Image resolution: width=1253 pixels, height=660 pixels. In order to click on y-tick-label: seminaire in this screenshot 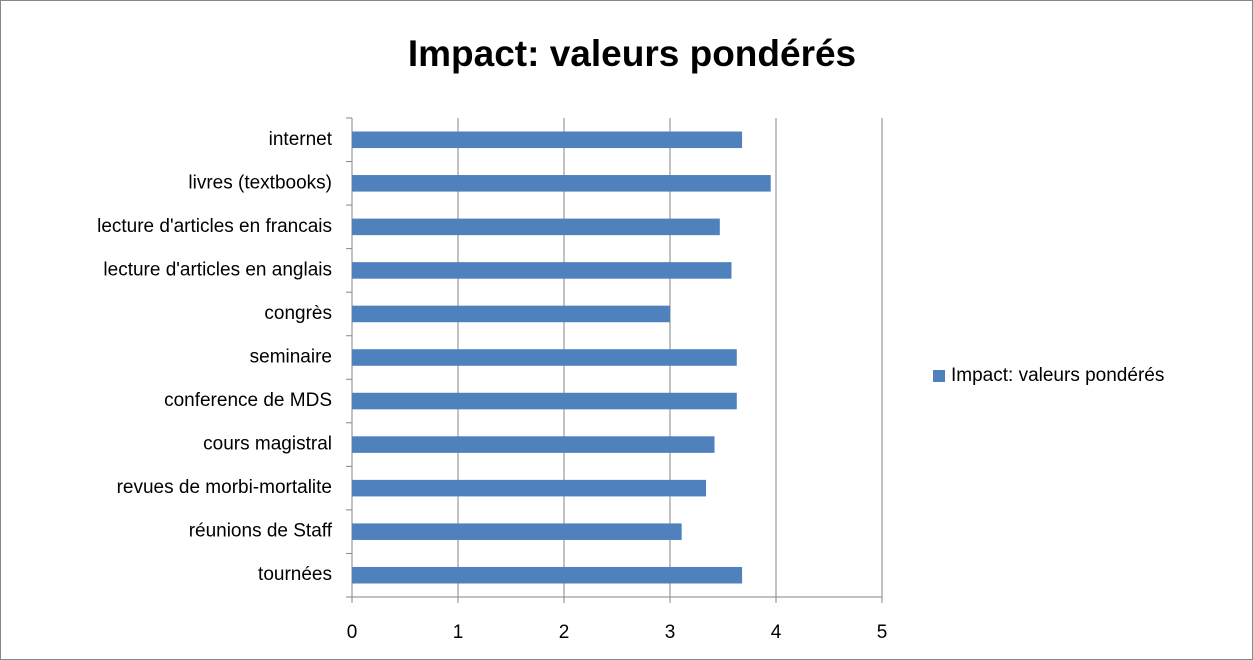, I will do `click(291, 357)`.